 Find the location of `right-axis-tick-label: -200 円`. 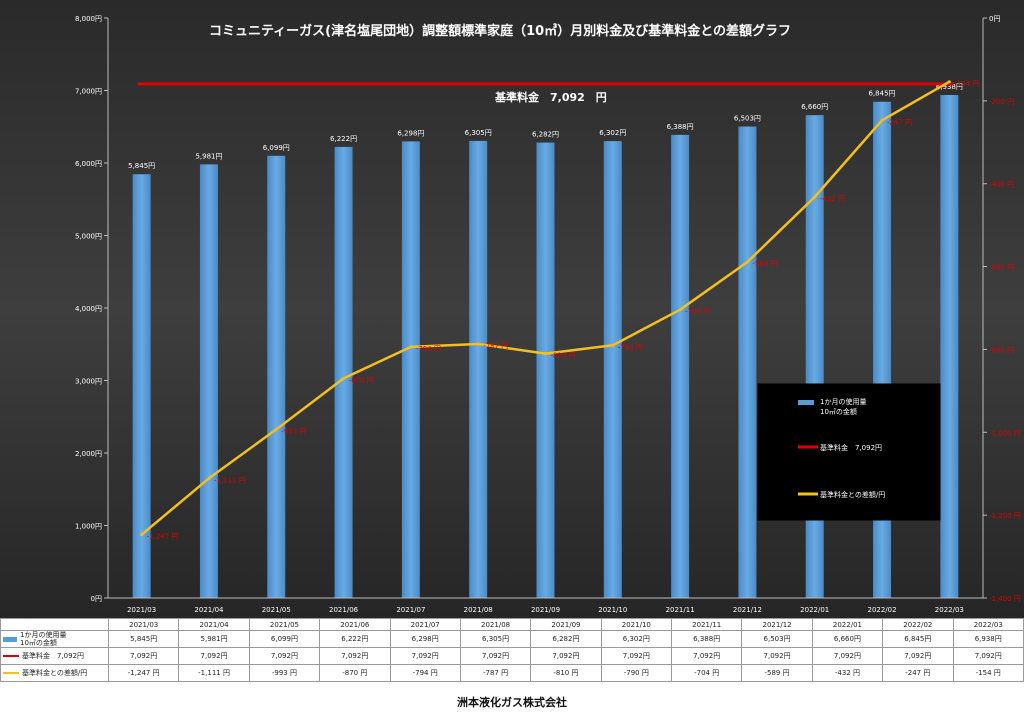

right-axis-tick-label: -200 円 is located at coordinates (1001, 102).